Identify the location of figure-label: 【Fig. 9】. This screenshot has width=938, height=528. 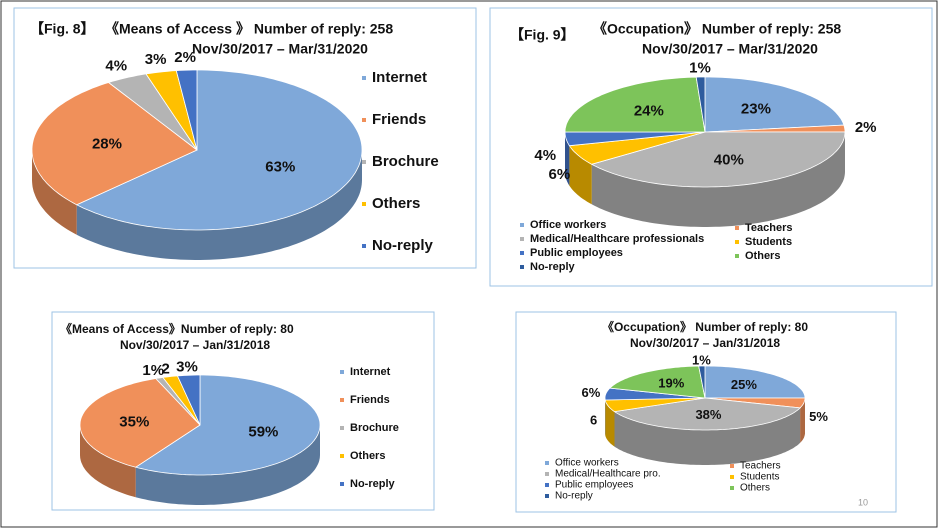
(542, 35).